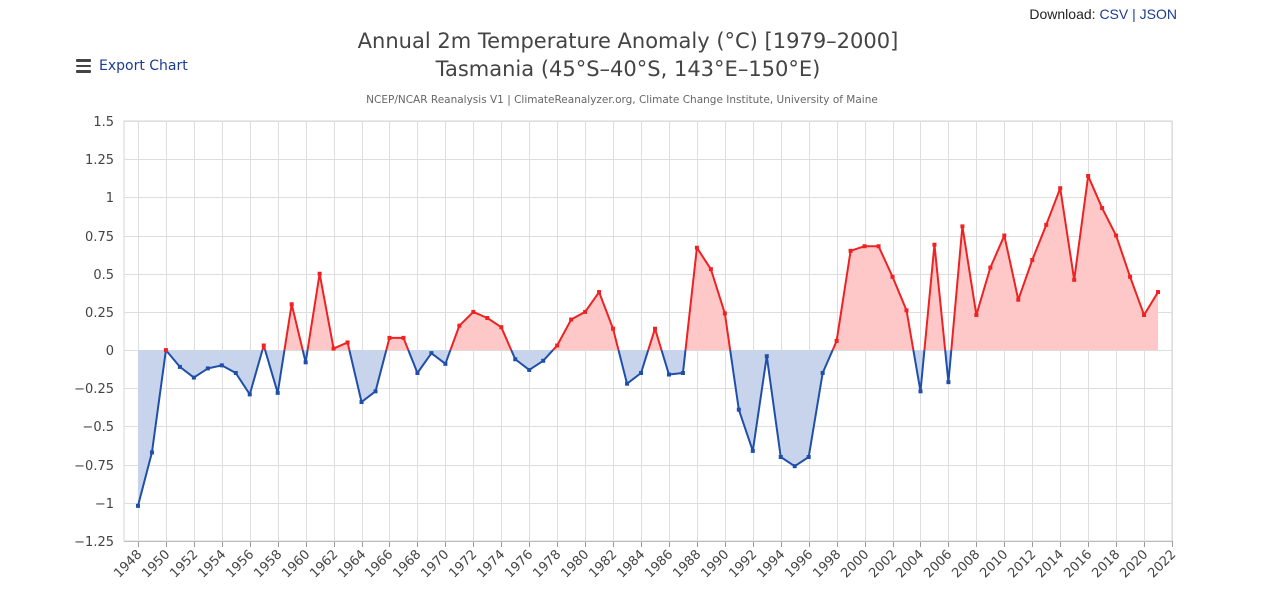 This screenshot has height=607, width=1280. I want to click on y-tick-label: −1.25, so click(94, 542).